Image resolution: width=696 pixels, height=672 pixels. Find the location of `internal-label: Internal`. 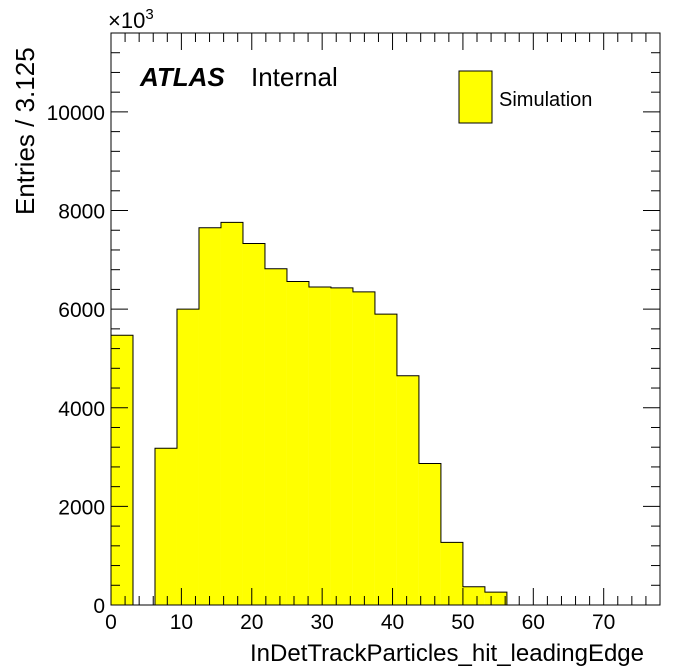

internal-label: Internal is located at coordinates (294, 77).